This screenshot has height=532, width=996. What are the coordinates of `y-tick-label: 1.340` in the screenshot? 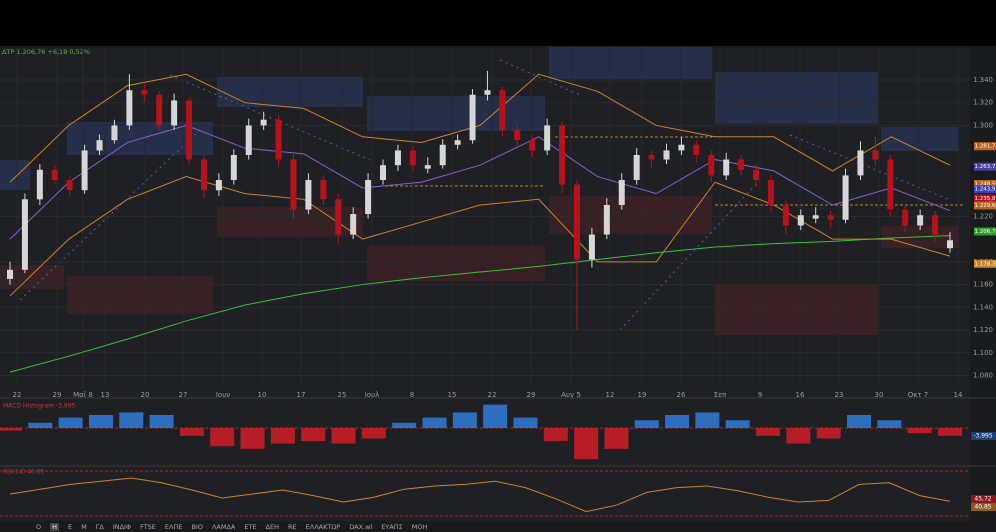 It's located at (983, 80).